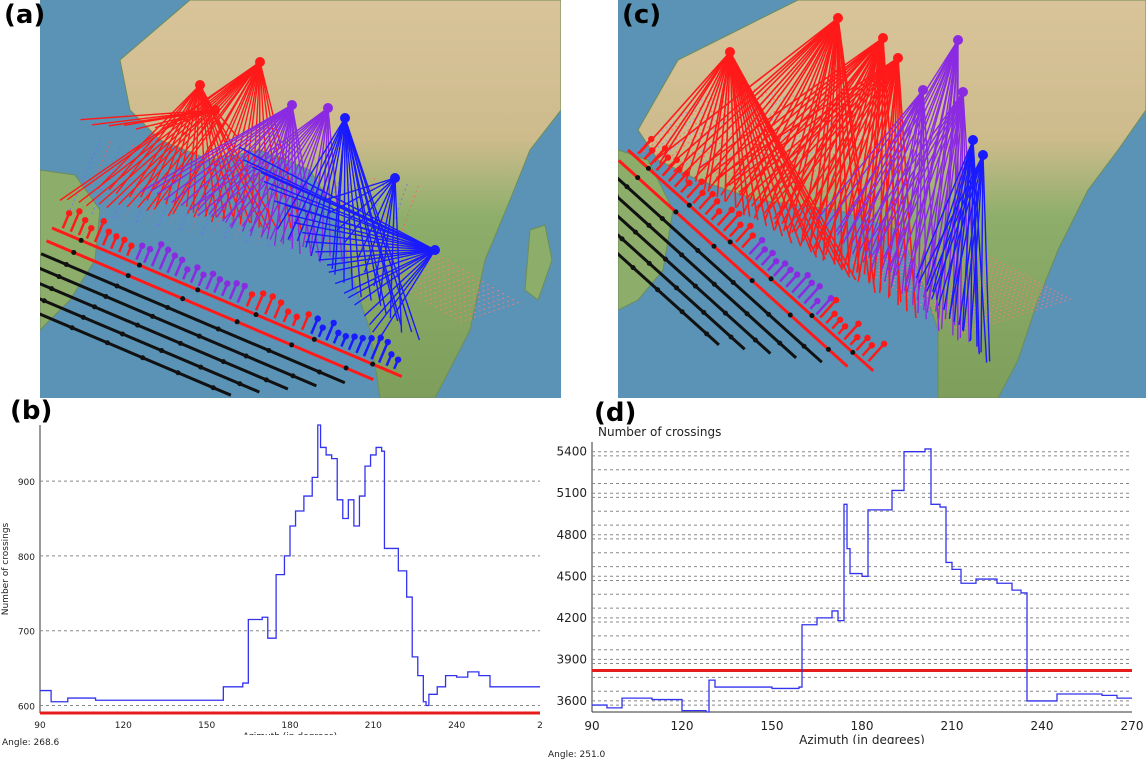 This screenshot has width=1146, height=764. What do you see at coordinates (26, 483) in the screenshot?
I see `y-tick-label: 900` at bounding box center [26, 483].